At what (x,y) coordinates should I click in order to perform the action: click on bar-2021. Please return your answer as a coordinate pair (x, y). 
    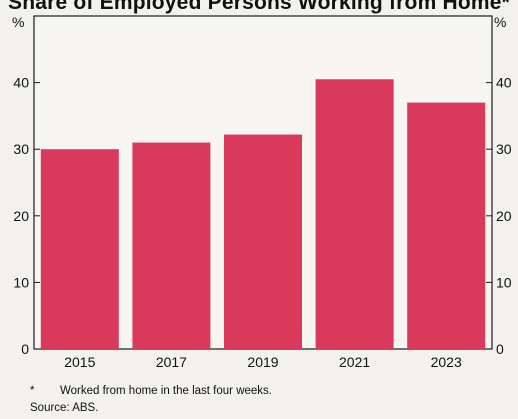
    Looking at the image, I should click on (354, 214).